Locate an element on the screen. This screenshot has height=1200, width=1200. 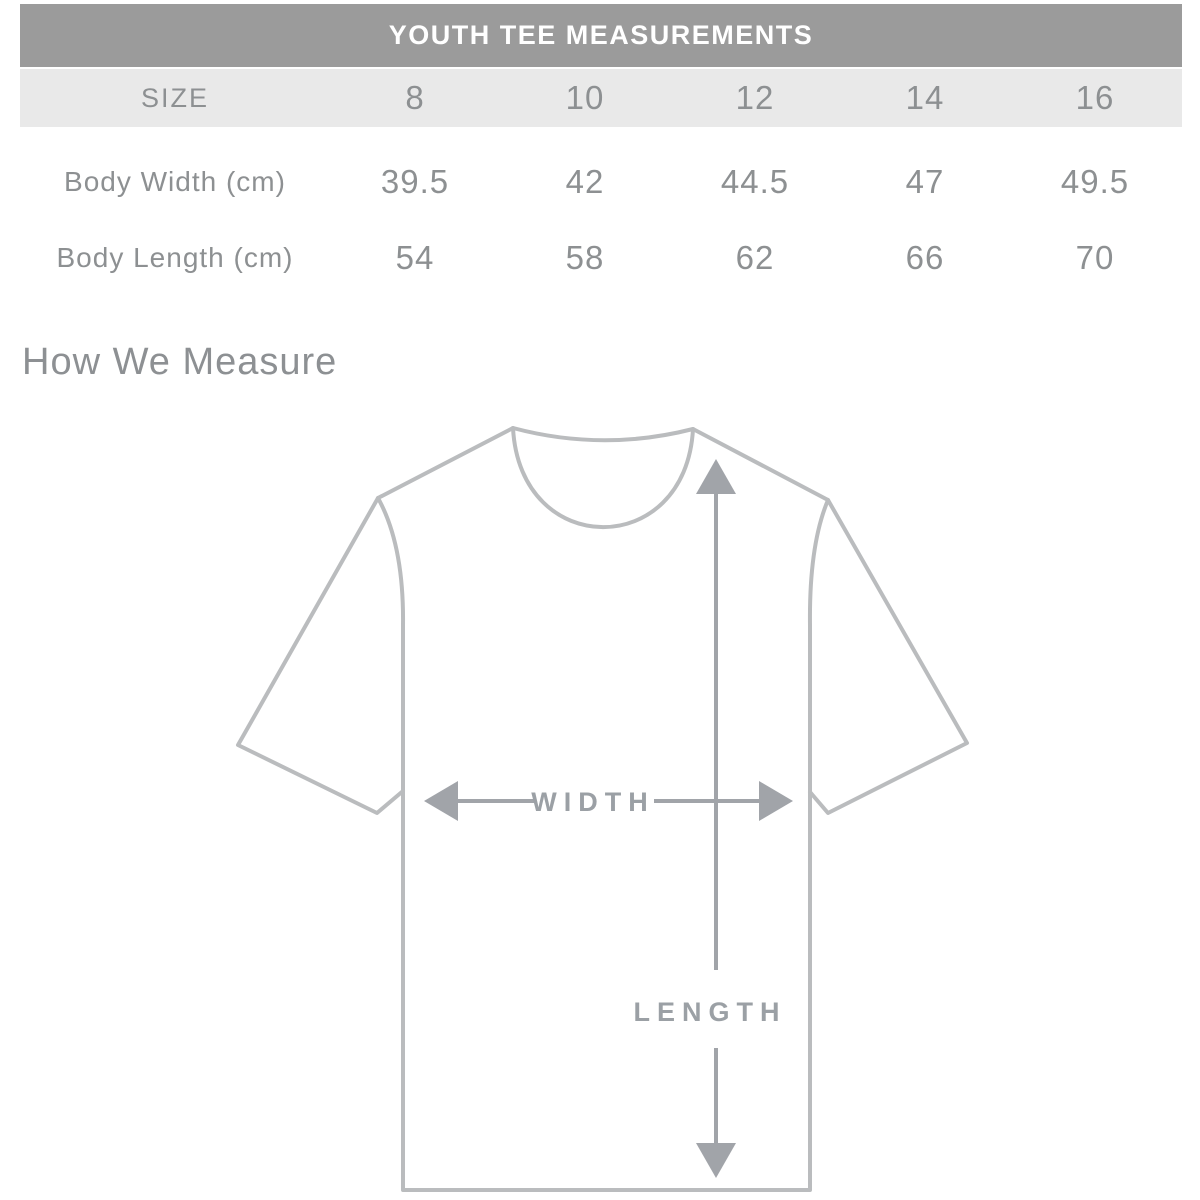
tee-front-collar is located at coordinates (603, 477).